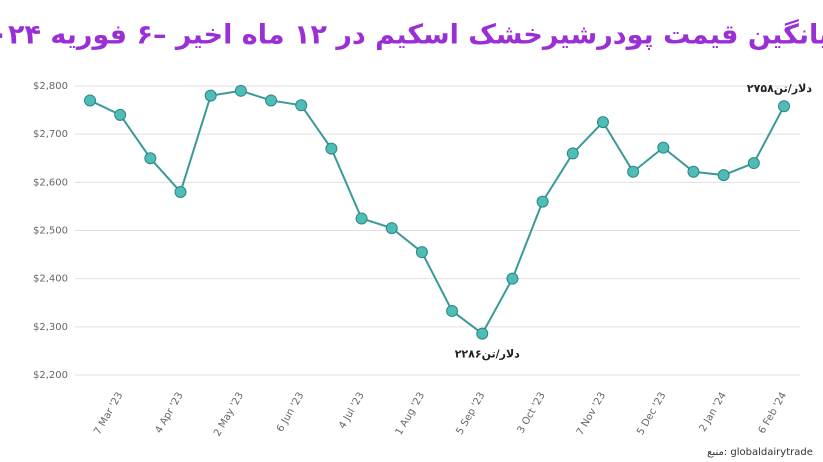  Describe the element at coordinates (50, 327) in the screenshot. I see `y-tick-label: $2,300` at that location.